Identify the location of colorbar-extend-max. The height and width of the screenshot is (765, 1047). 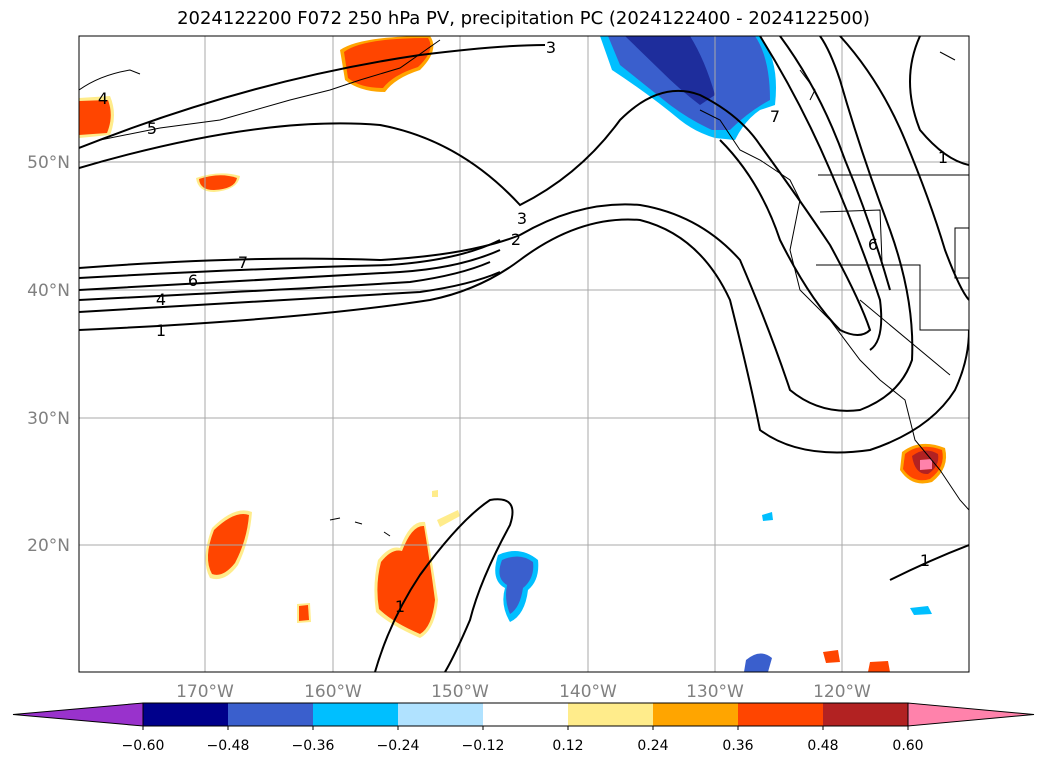
(971, 714).